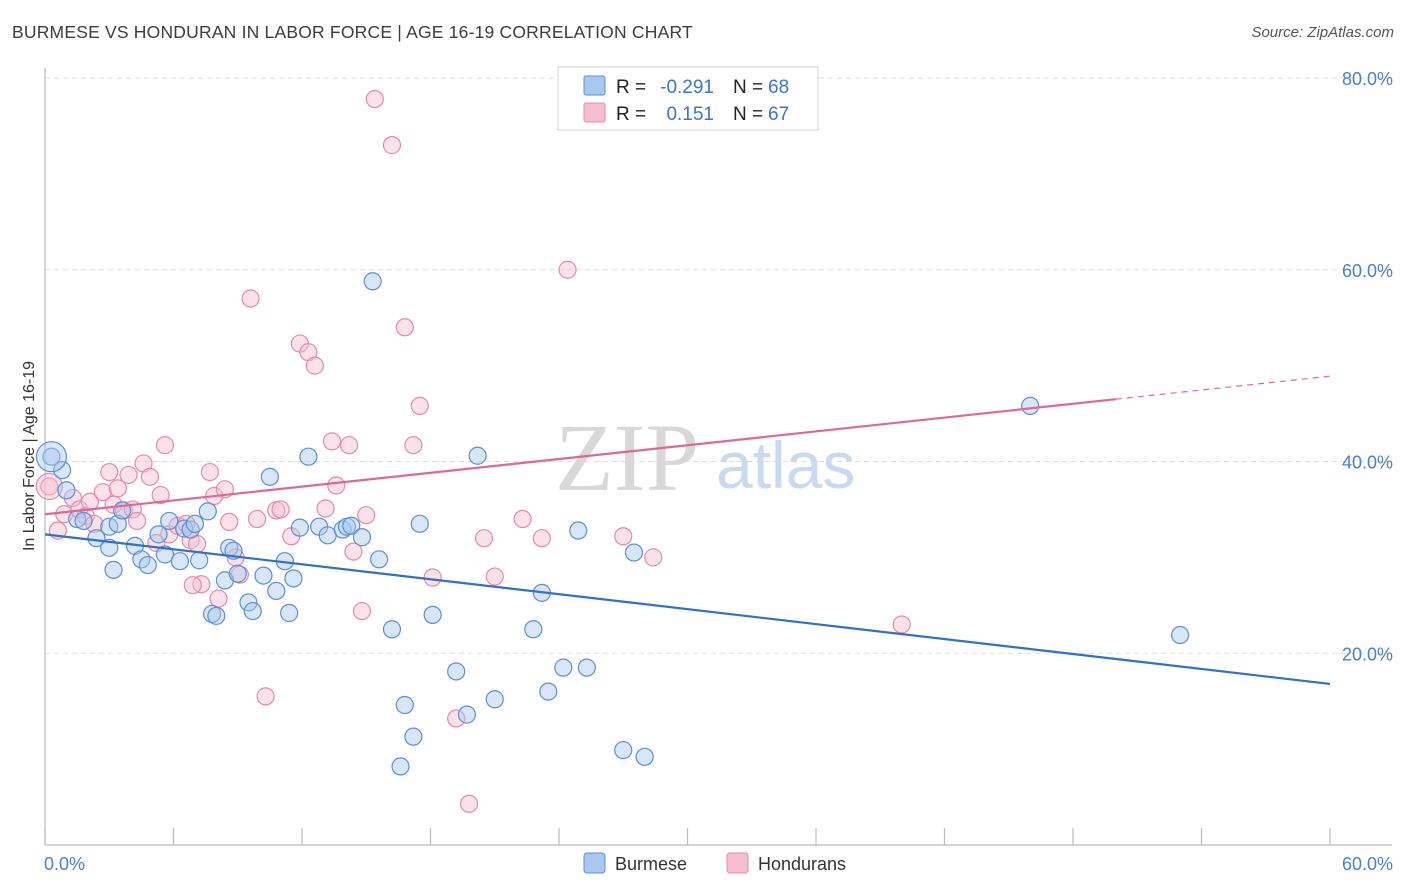 This screenshot has width=1406, height=892. Describe the element at coordinates (1367, 864) in the screenshot. I see `x-tick-label-max: 60.0%` at that location.